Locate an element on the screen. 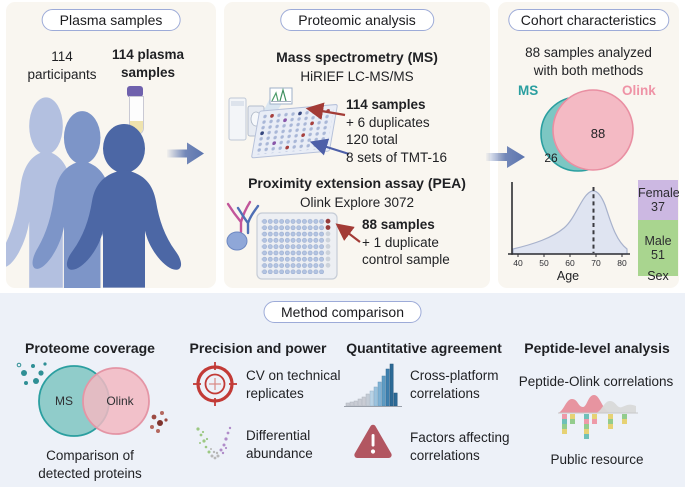 Image resolution: width=685 pixels, height=487 pixels. factors-line2: correlations is located at coordinates (445, 455).